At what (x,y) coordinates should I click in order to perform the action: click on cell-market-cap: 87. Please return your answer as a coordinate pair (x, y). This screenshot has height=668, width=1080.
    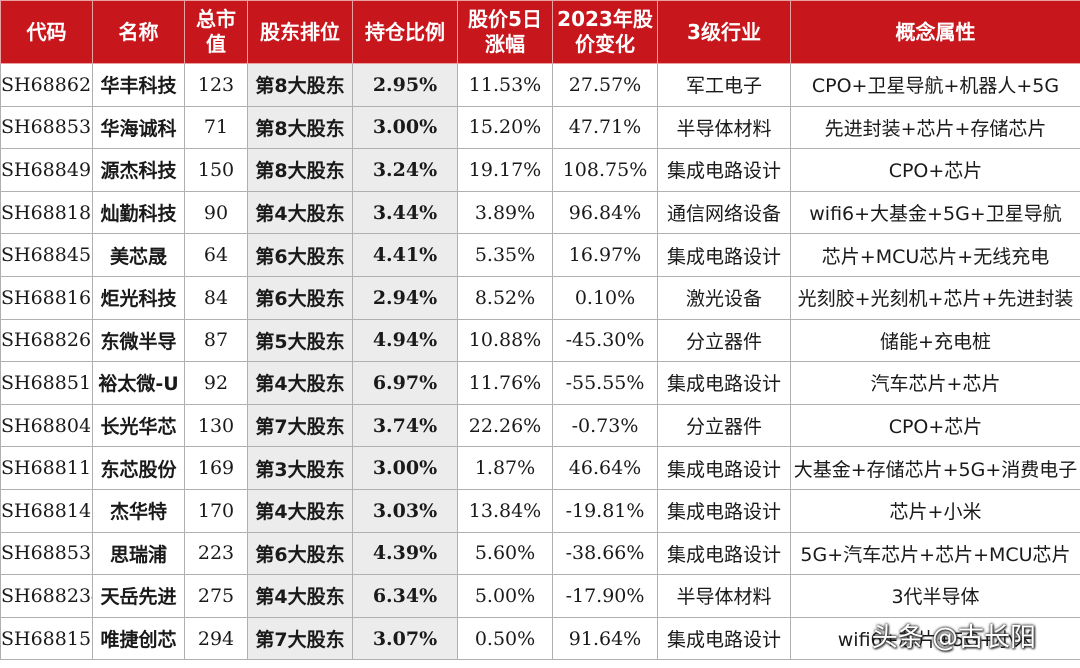
    Looking at the image, I should click on (216, 340).